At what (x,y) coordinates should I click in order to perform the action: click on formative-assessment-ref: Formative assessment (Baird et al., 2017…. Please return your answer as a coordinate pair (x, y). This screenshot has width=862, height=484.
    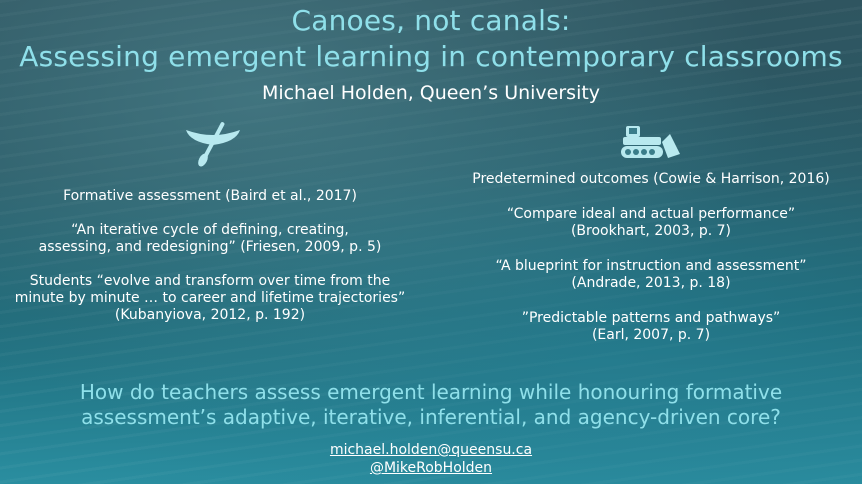
    Looking at the image, I should click on (210, 196).